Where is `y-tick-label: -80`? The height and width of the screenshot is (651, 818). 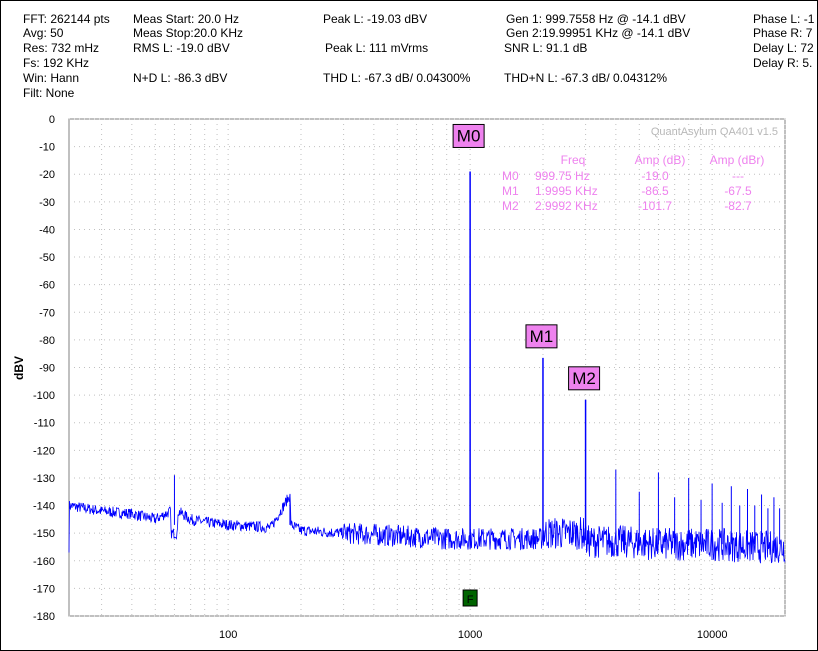
y-tick-label: -80 is located at coordinates (47, 341).